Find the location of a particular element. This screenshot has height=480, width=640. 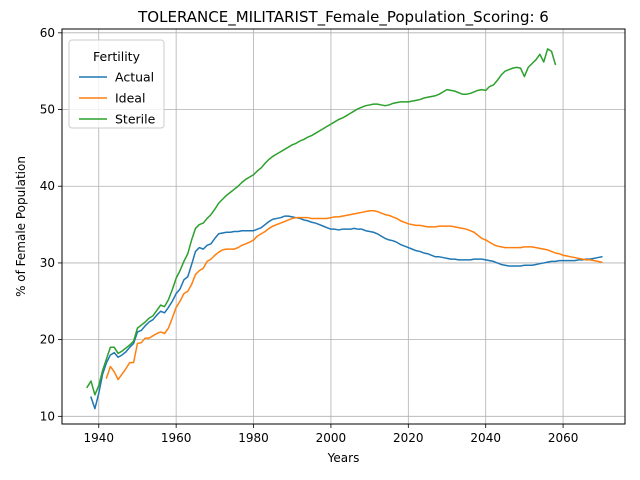

x-tick-label: 2020 is located at coordinates (408, 438).